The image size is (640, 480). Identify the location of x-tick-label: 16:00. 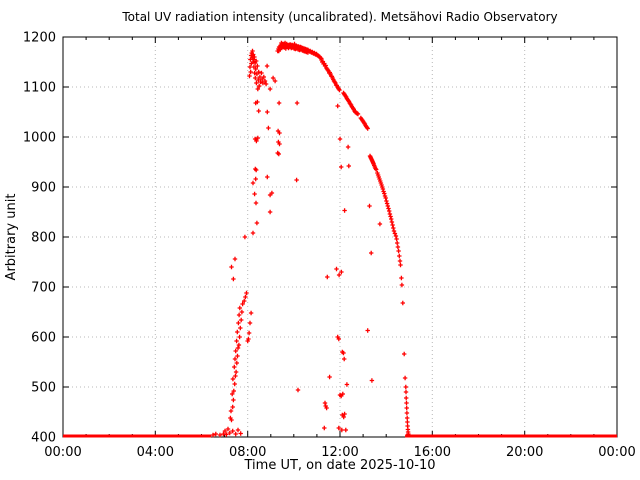
(432, 452).